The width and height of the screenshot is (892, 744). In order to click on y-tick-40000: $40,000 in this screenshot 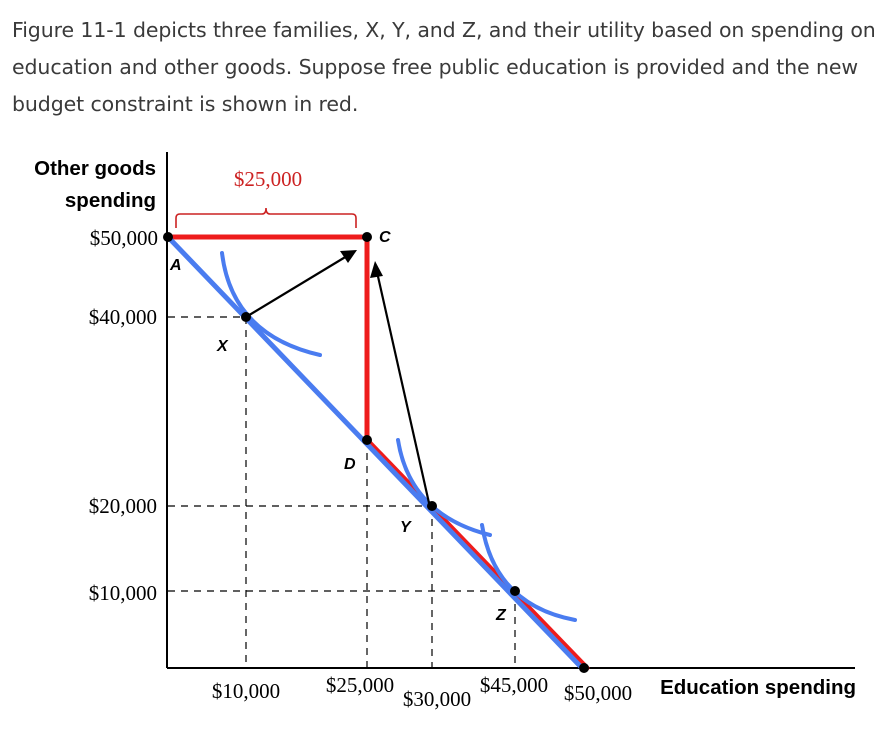, I will do `click(123, 317)`.